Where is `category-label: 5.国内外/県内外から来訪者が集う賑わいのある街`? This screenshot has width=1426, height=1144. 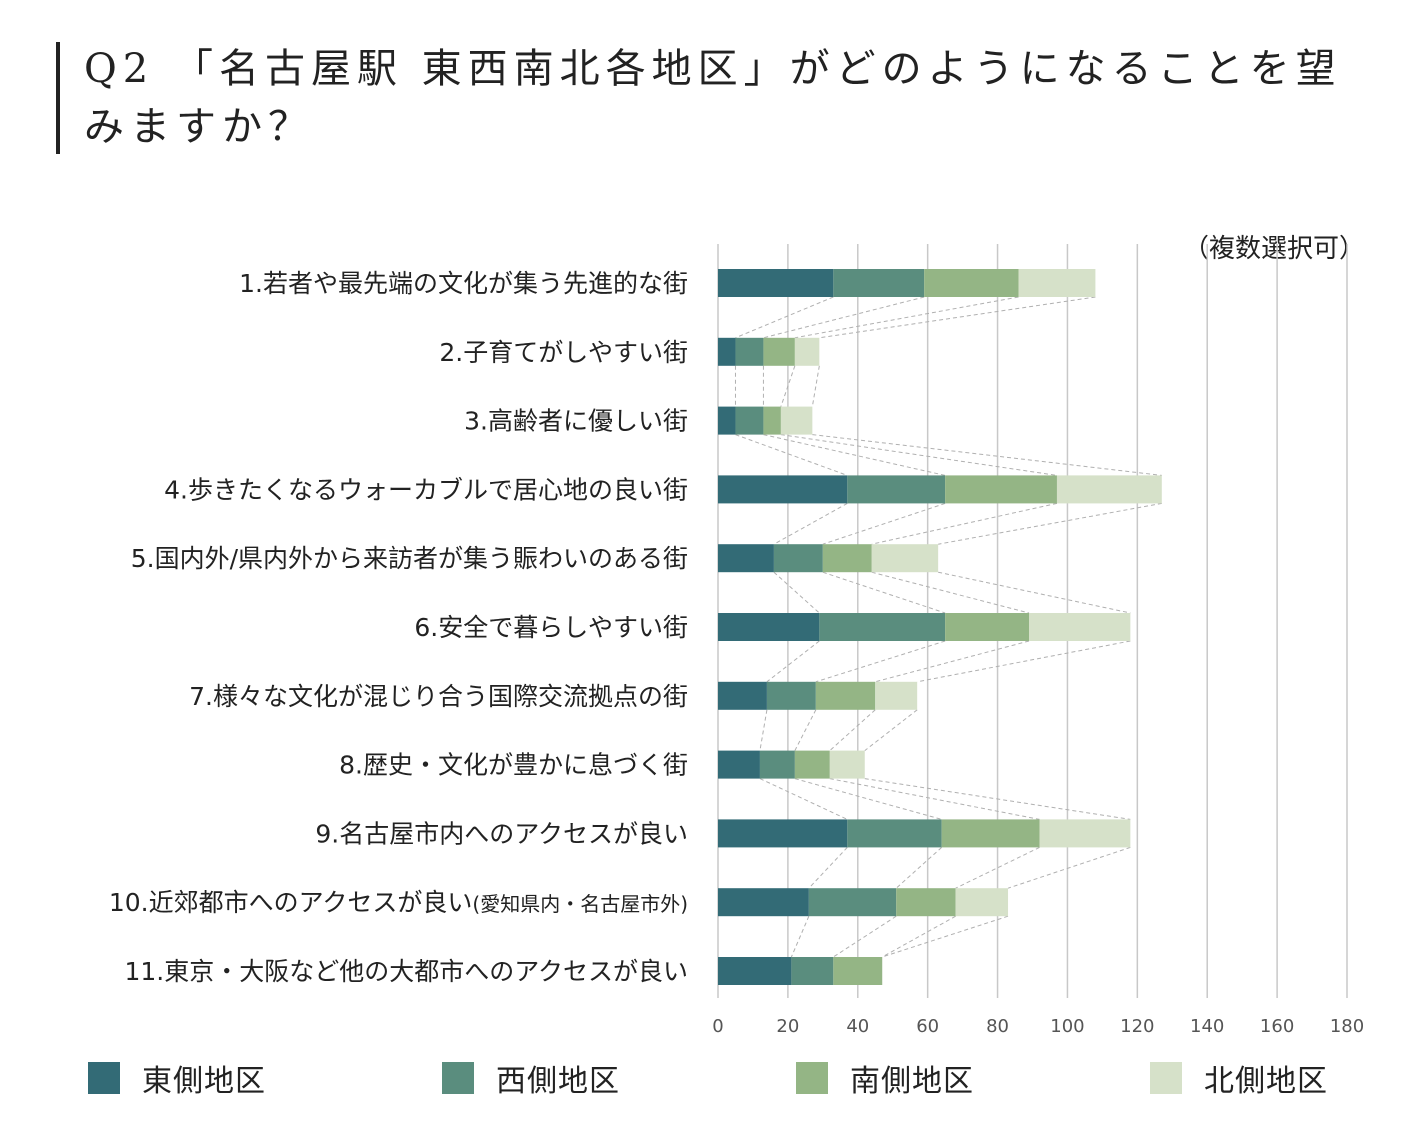
category-label: 5.国内外/県内外から来訪者が集う賑わいのある街 is located at coordinates (409, 558).